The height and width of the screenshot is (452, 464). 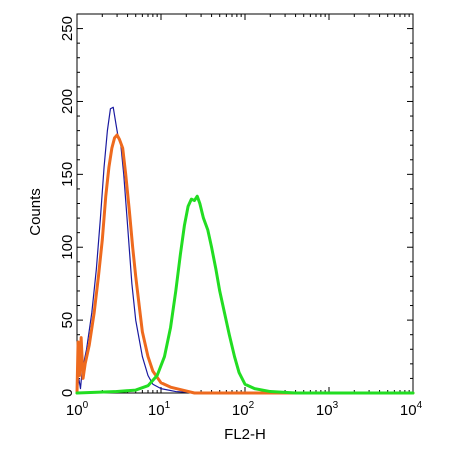 What do you see at coordinates (159, 409) in the screenshot?
I see `x-tick-label: 10¹` at bounding box center [159, 409].